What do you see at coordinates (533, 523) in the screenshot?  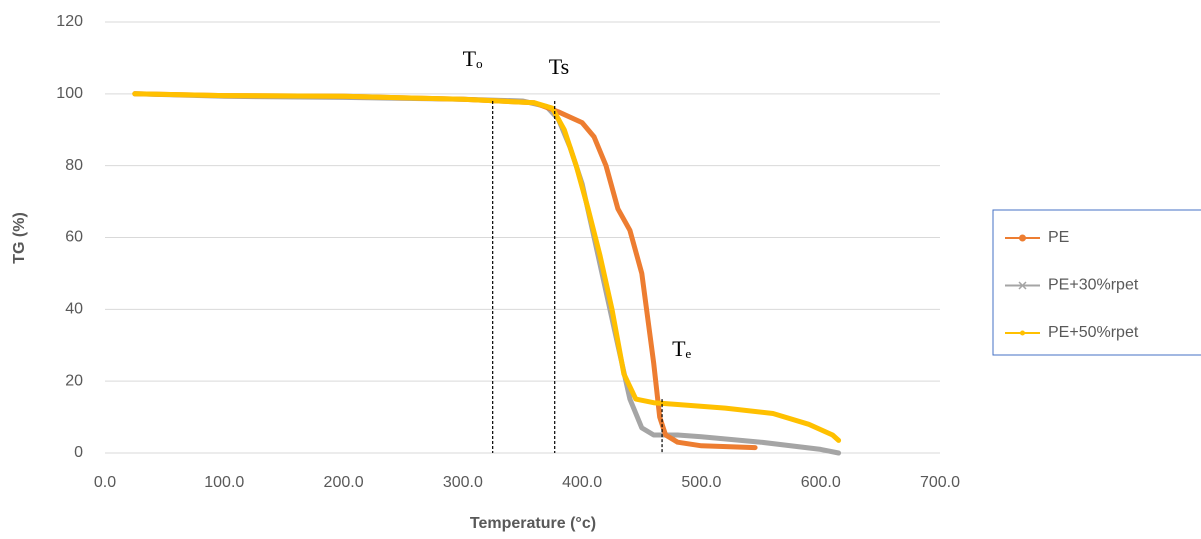 I see `x-axis-title: Temperature (°c)` at bounding box center [533, 523].